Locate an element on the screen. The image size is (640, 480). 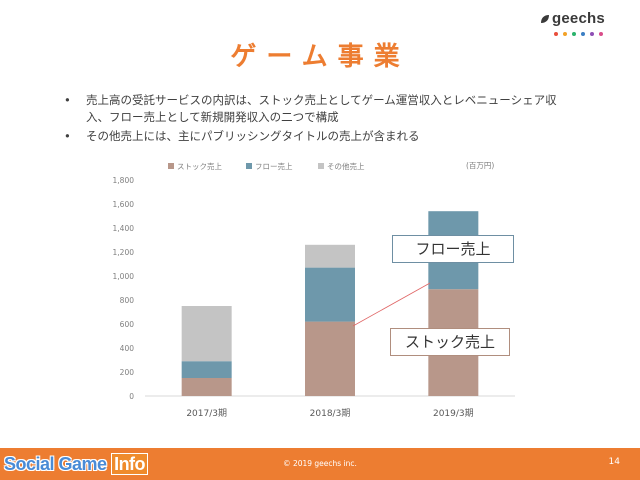
stock-sales-callout: ストック売上 is located at coordinates (450, 342).